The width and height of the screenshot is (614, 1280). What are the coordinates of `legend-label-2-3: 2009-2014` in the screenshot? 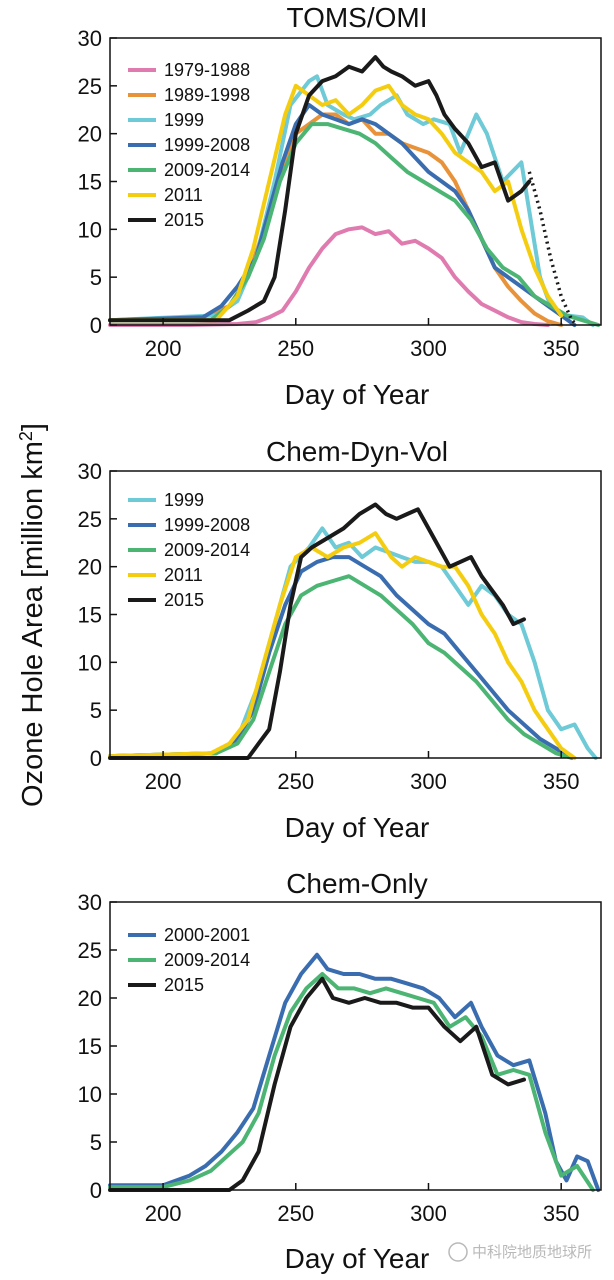 It's located at (207, 550).